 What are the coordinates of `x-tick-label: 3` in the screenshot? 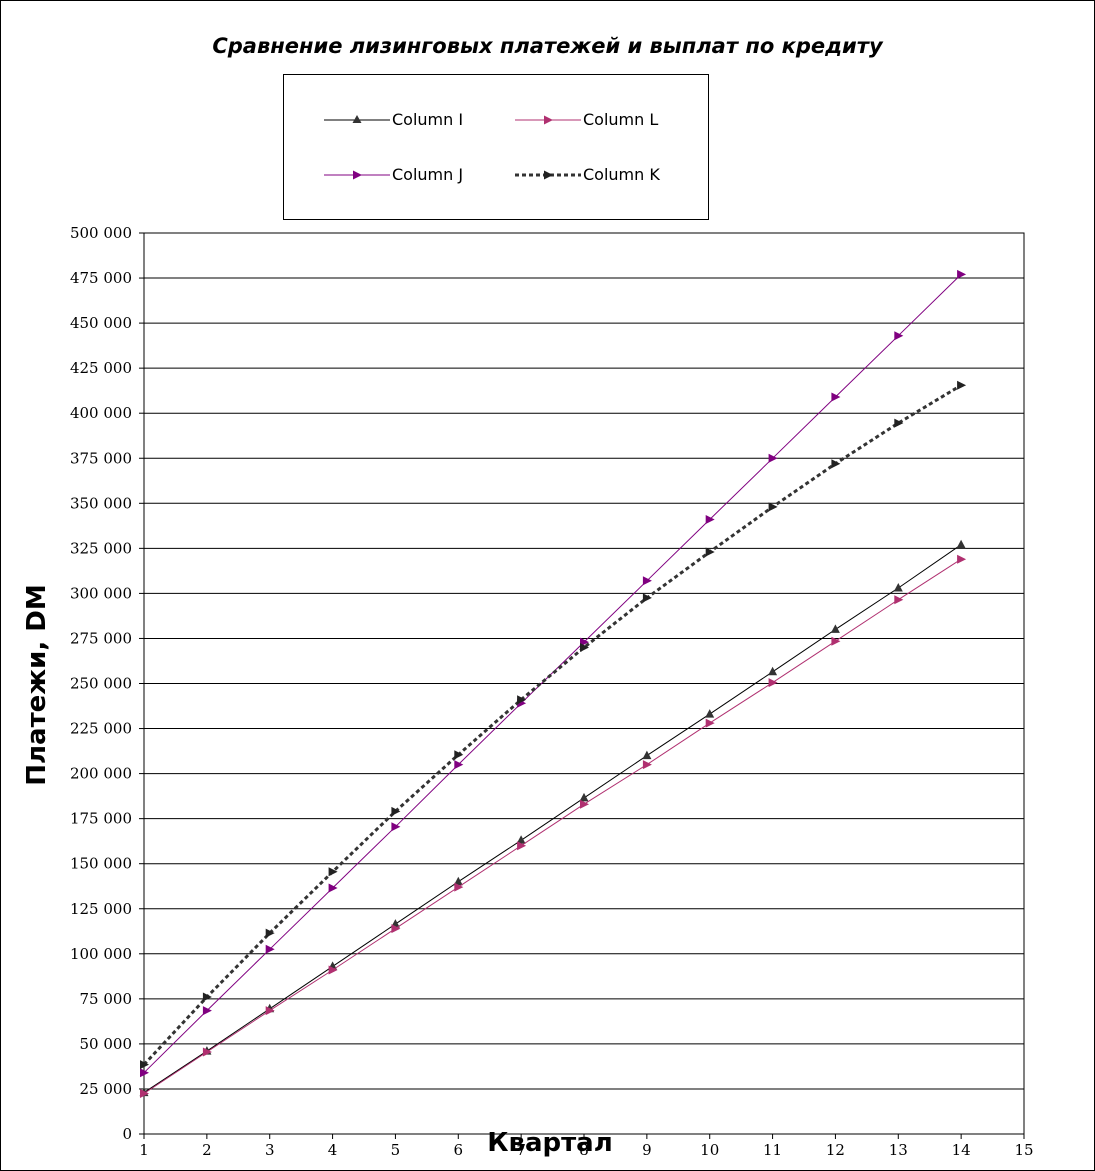 It's located at (270, 1150).